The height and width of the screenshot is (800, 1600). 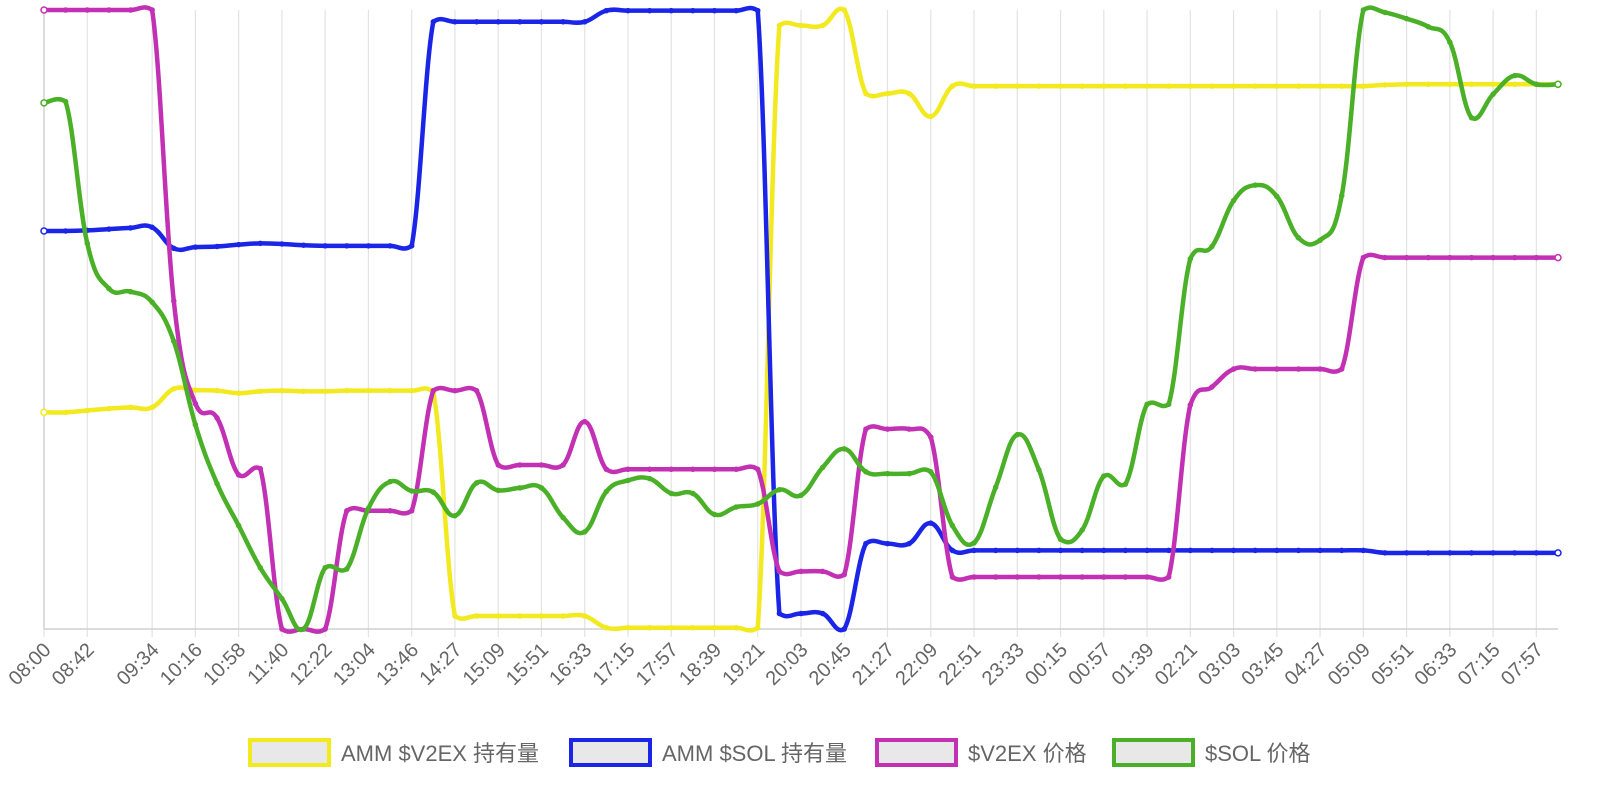 I want to click on x-tick-label: 23:33, so click(x=1003, y=664).